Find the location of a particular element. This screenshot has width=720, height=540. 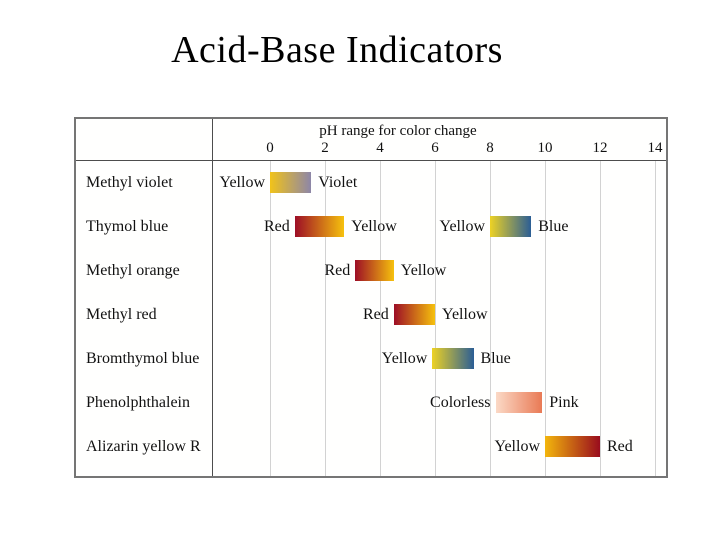

slide-title: Acid-Base Indicators is located at coordinates (337, 50).